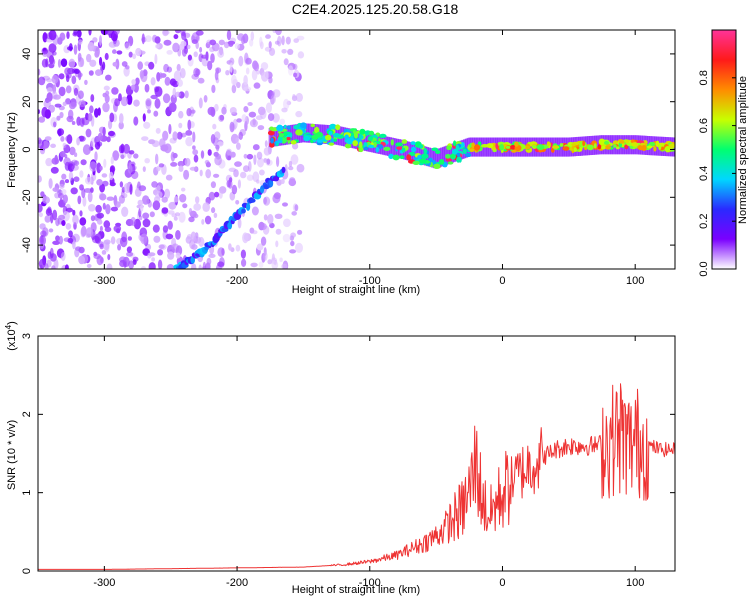 Image resolution: width=750 pixels, height=600 pixels. Describe the element at coordinates (635, 281) in the screenshot. I see `spectrogram-x-tick-label: 100` at that location.